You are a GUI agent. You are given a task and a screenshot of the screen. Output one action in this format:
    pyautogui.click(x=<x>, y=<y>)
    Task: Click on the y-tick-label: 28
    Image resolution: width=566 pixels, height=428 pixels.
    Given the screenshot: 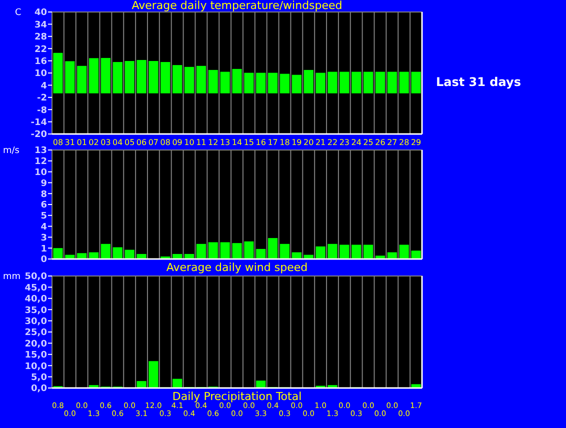 What is the action you would take?
    pyautogui.click(x=40, y=37)
    